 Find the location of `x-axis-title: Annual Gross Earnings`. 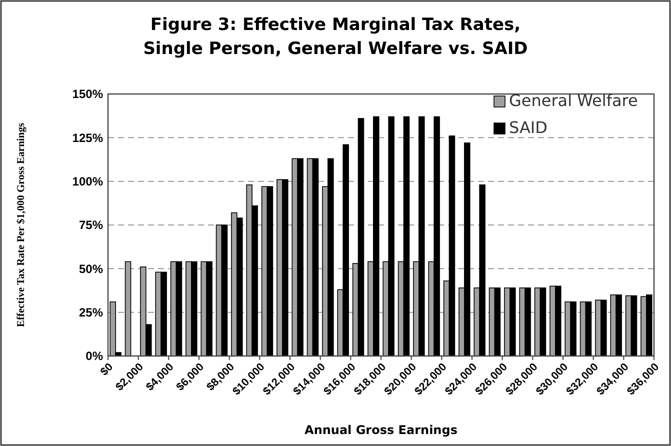

x-axis-title: Annual Gross Earnings is located at coordinates (381, 430).